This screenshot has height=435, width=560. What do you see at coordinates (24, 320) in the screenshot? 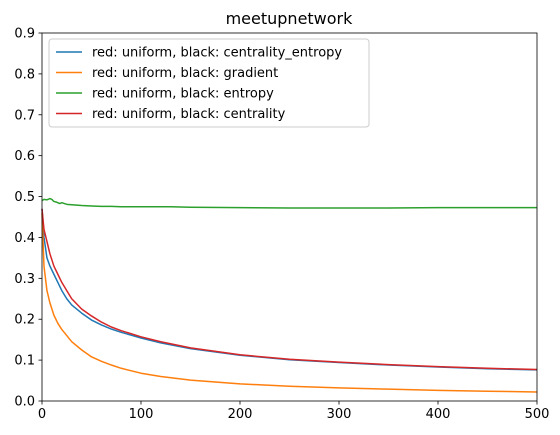
I see `y-tick-label: 0.2` at bounding box center [24, 320].